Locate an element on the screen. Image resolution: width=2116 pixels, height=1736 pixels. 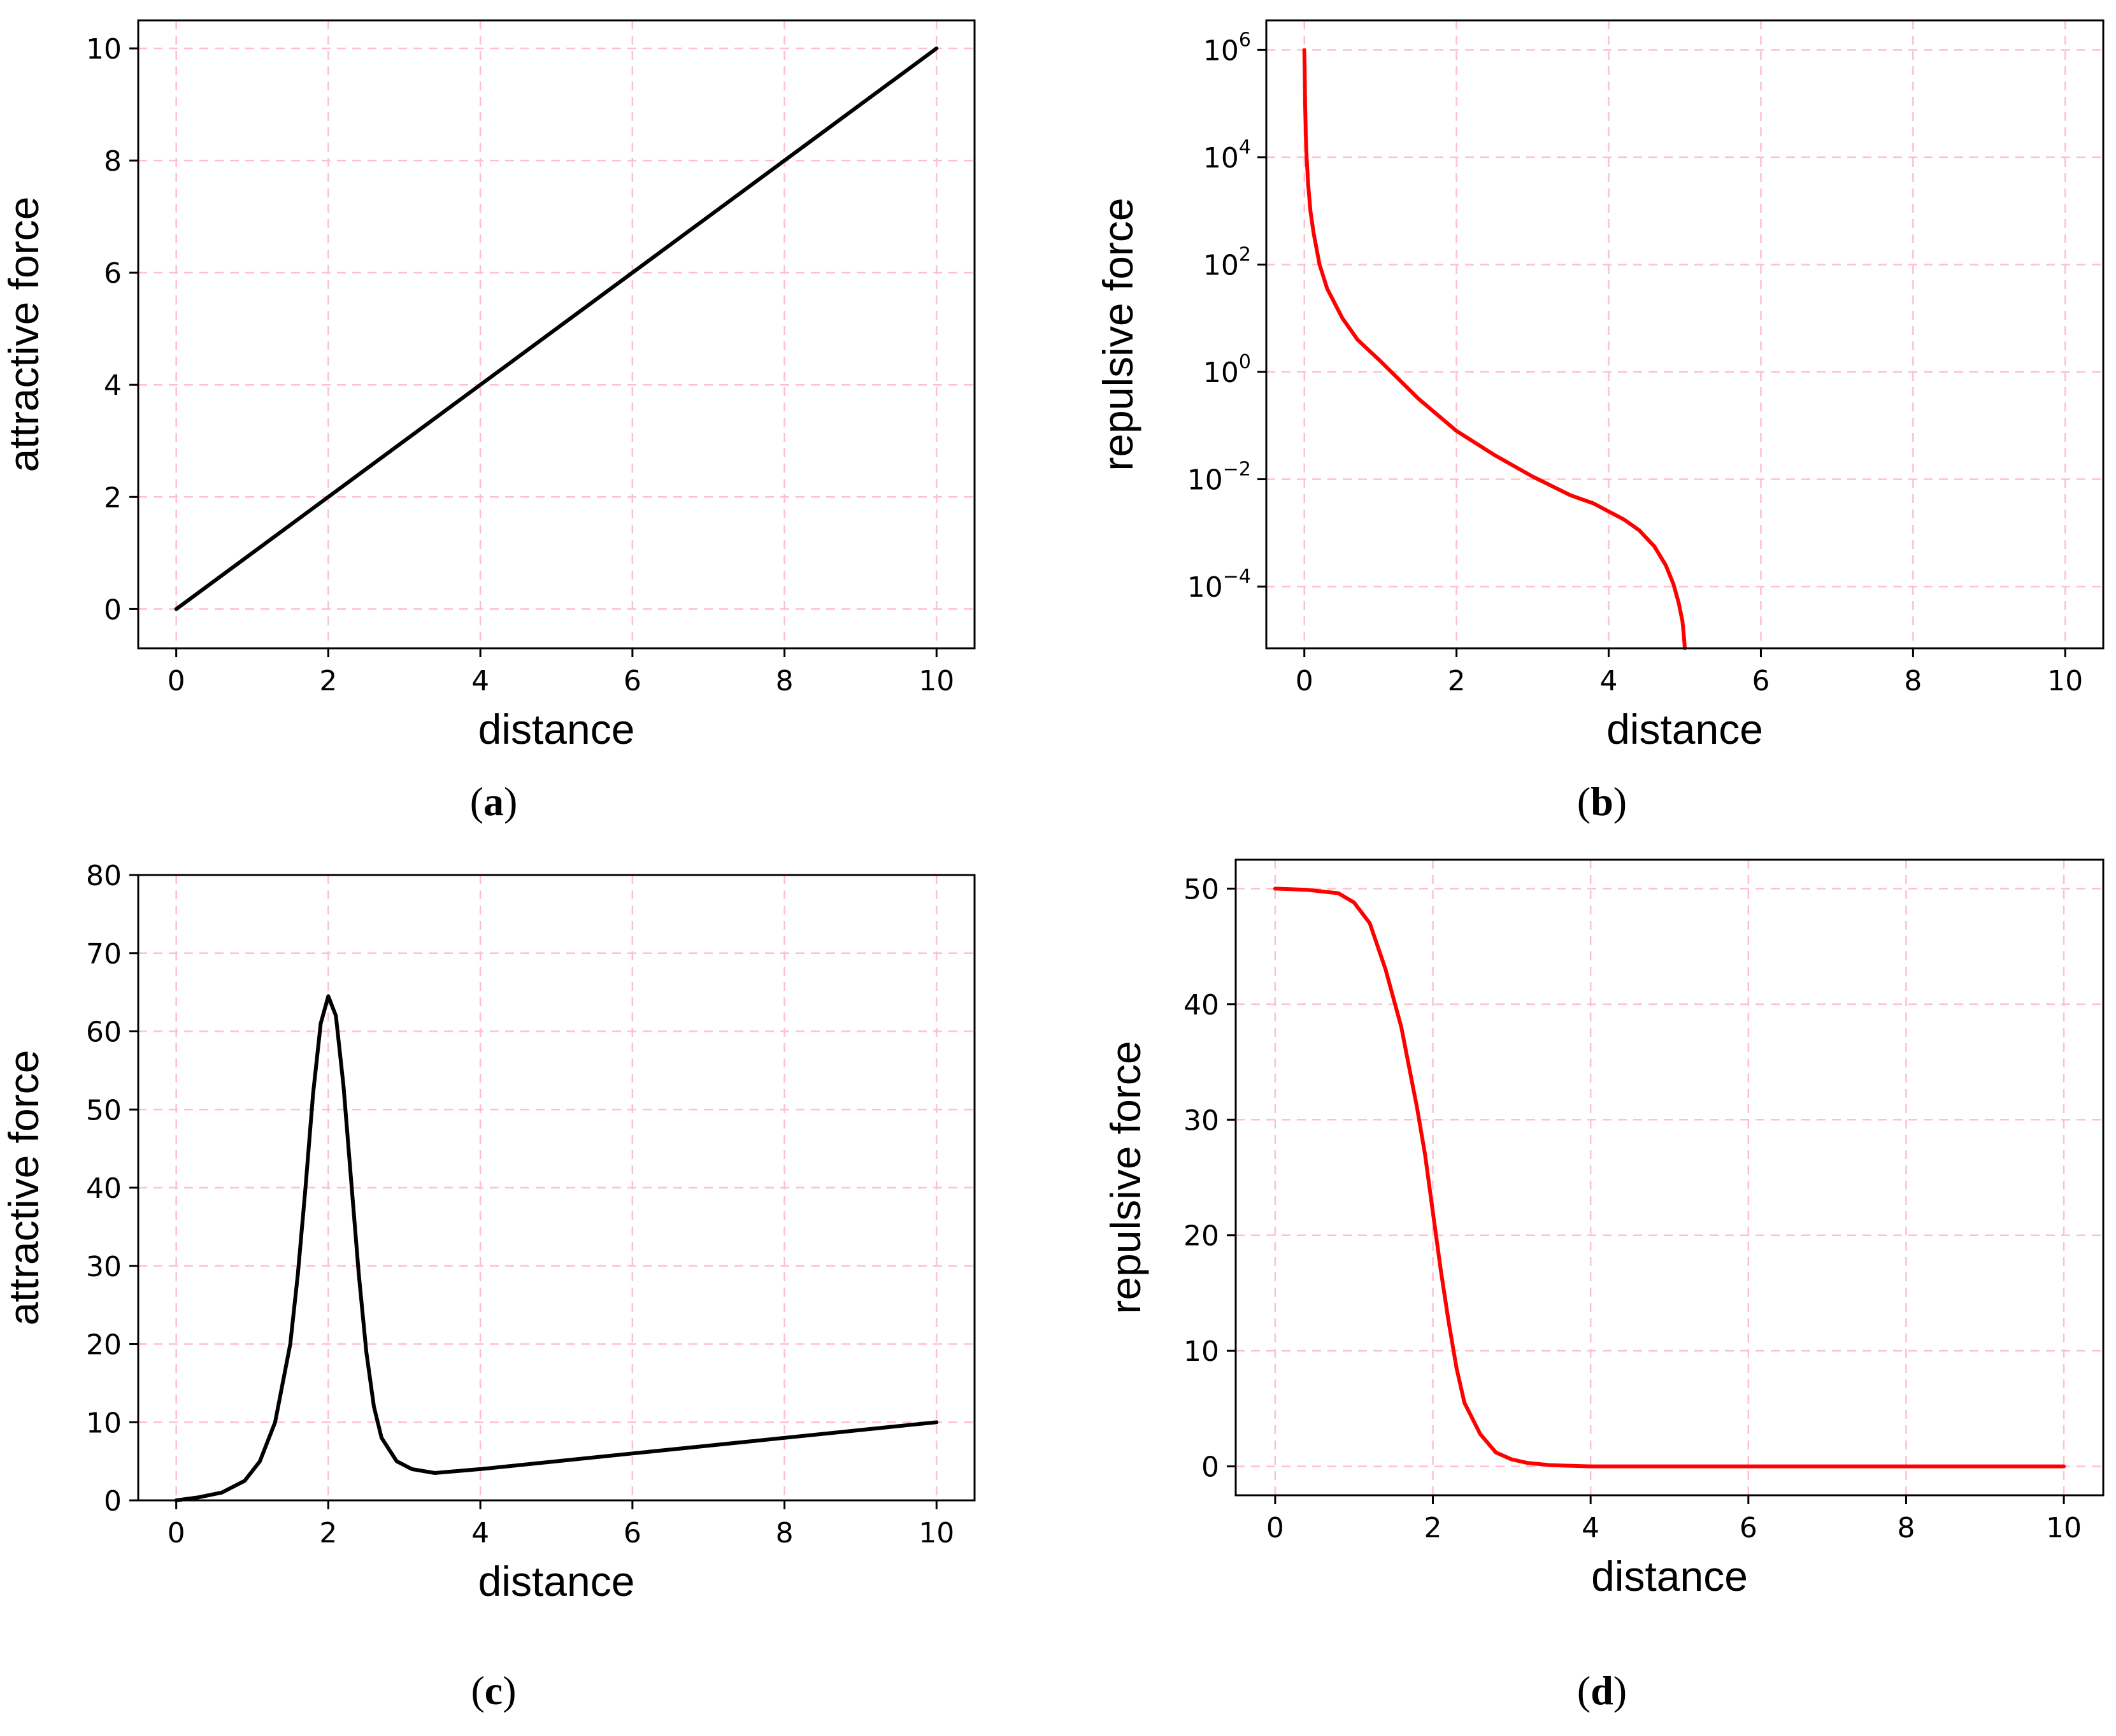
y-tick-label-2: 10² is located at coordinates (1227, 262).